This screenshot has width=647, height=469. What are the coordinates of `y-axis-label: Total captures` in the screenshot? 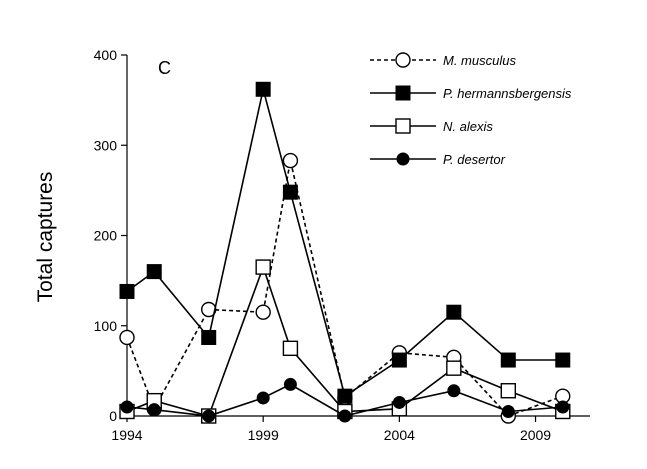 It's located at (45, 237).